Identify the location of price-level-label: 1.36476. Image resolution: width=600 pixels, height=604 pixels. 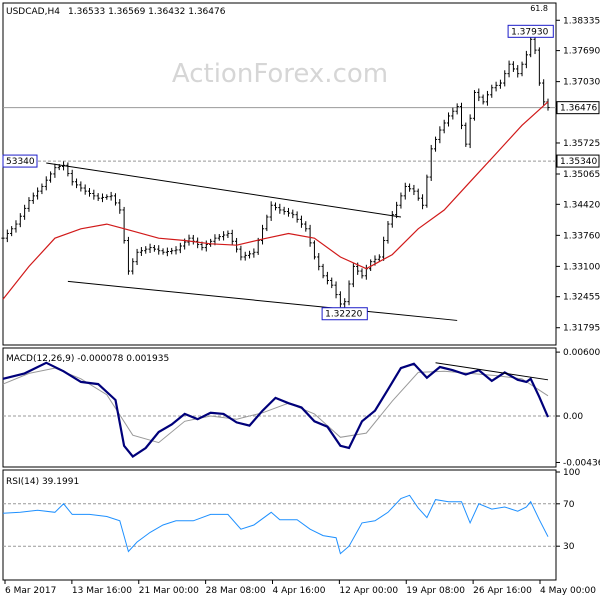
(578, 109).